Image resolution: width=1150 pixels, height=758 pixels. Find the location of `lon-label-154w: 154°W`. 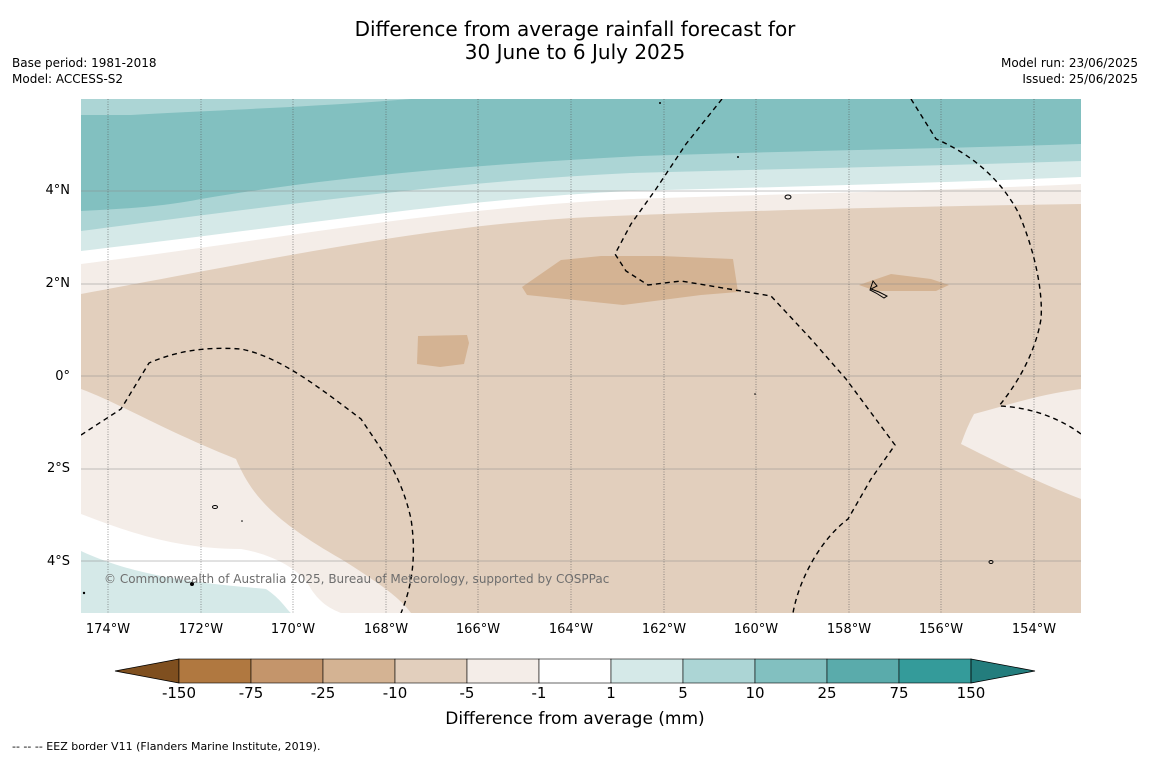

lon-label-154w: 154°W is located at coordinates (1034, 629).